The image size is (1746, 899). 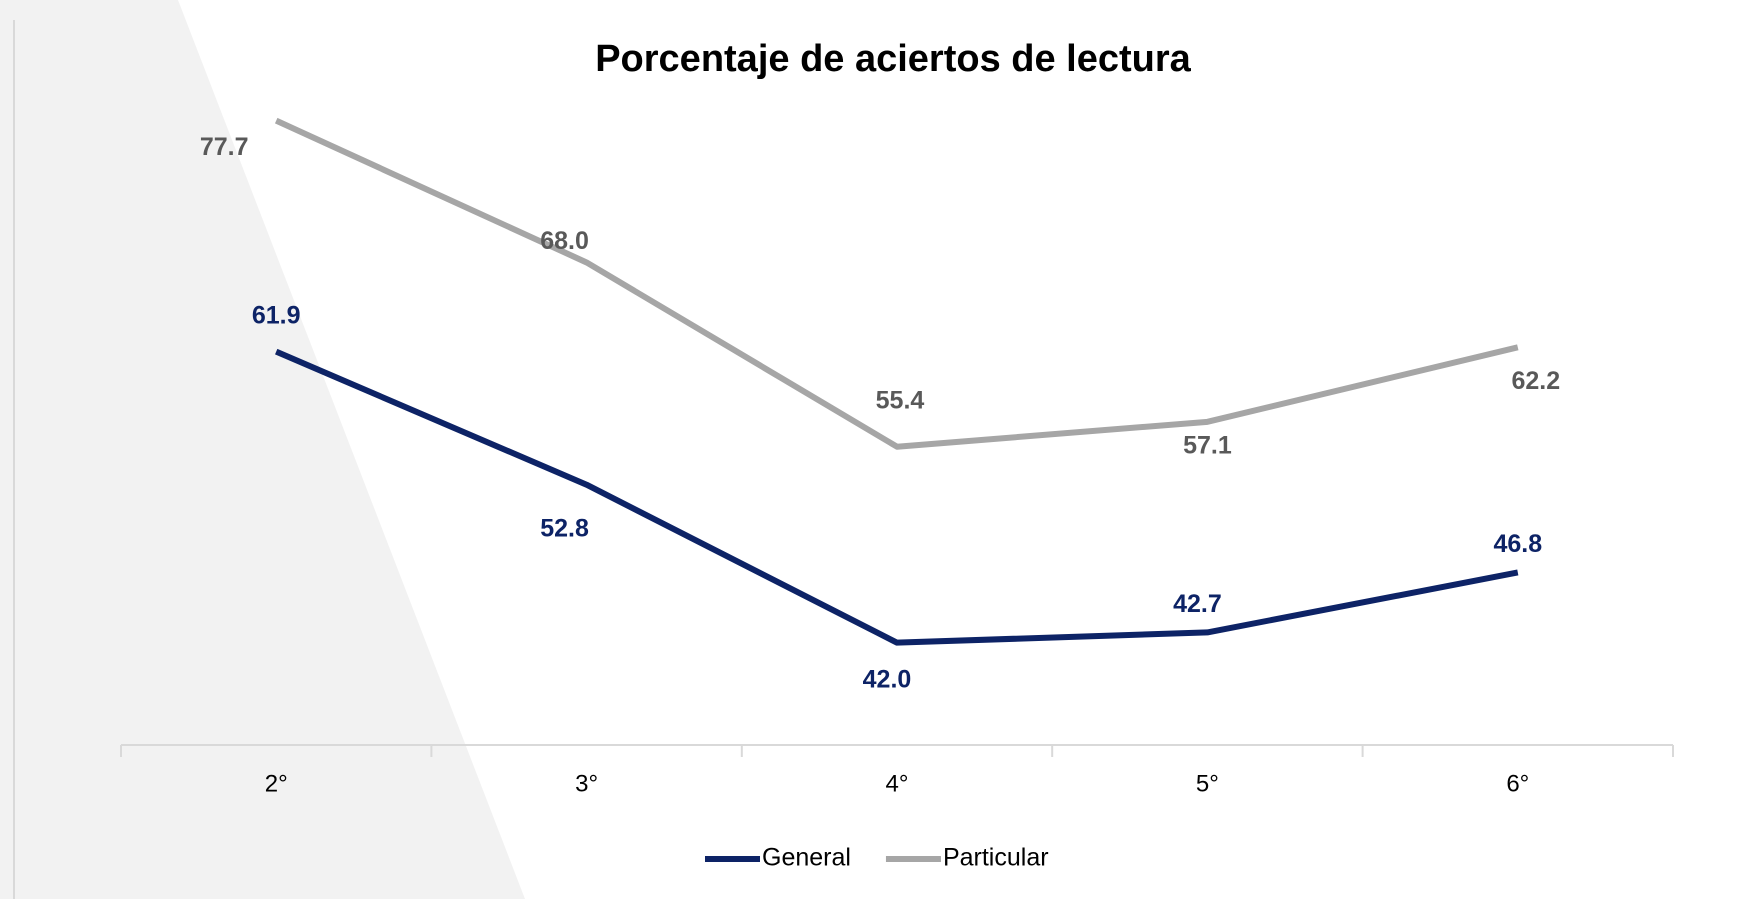 What do you see at coordinates (276, 315) in the screenshot?
I see `data-label: 61.9` at bounding box center [276, 315].